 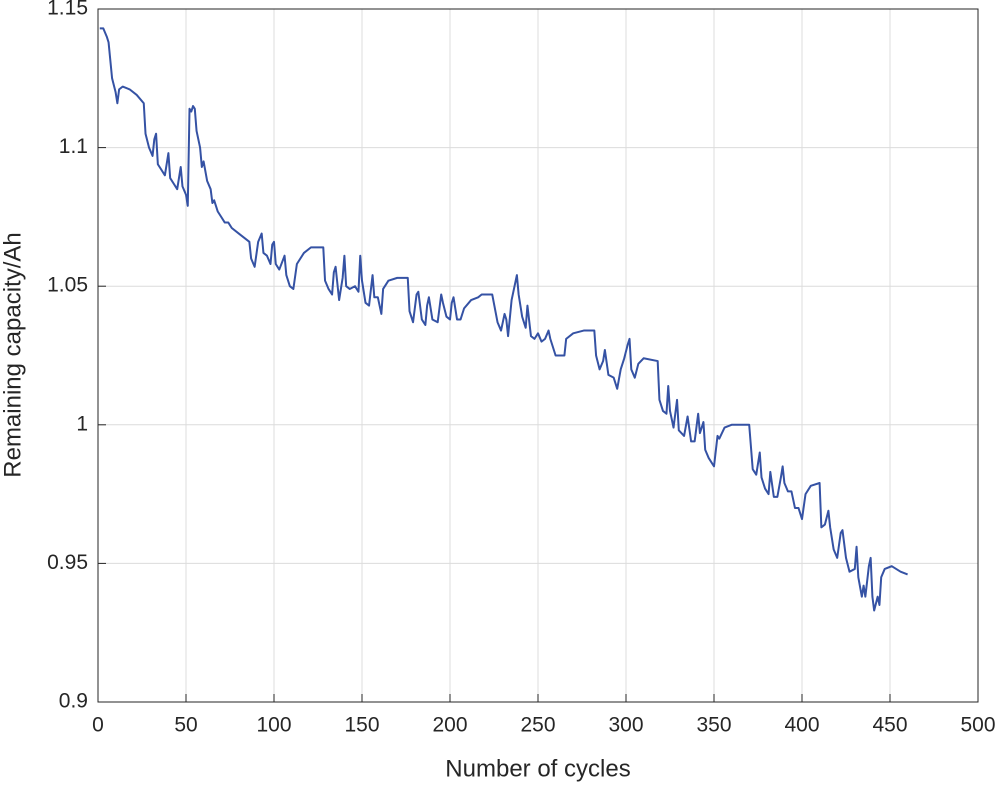 What do you see at coordinates (537, 725) in the screenshot?
I see `x-tick-label: 250` at bounding box center [537, 725].